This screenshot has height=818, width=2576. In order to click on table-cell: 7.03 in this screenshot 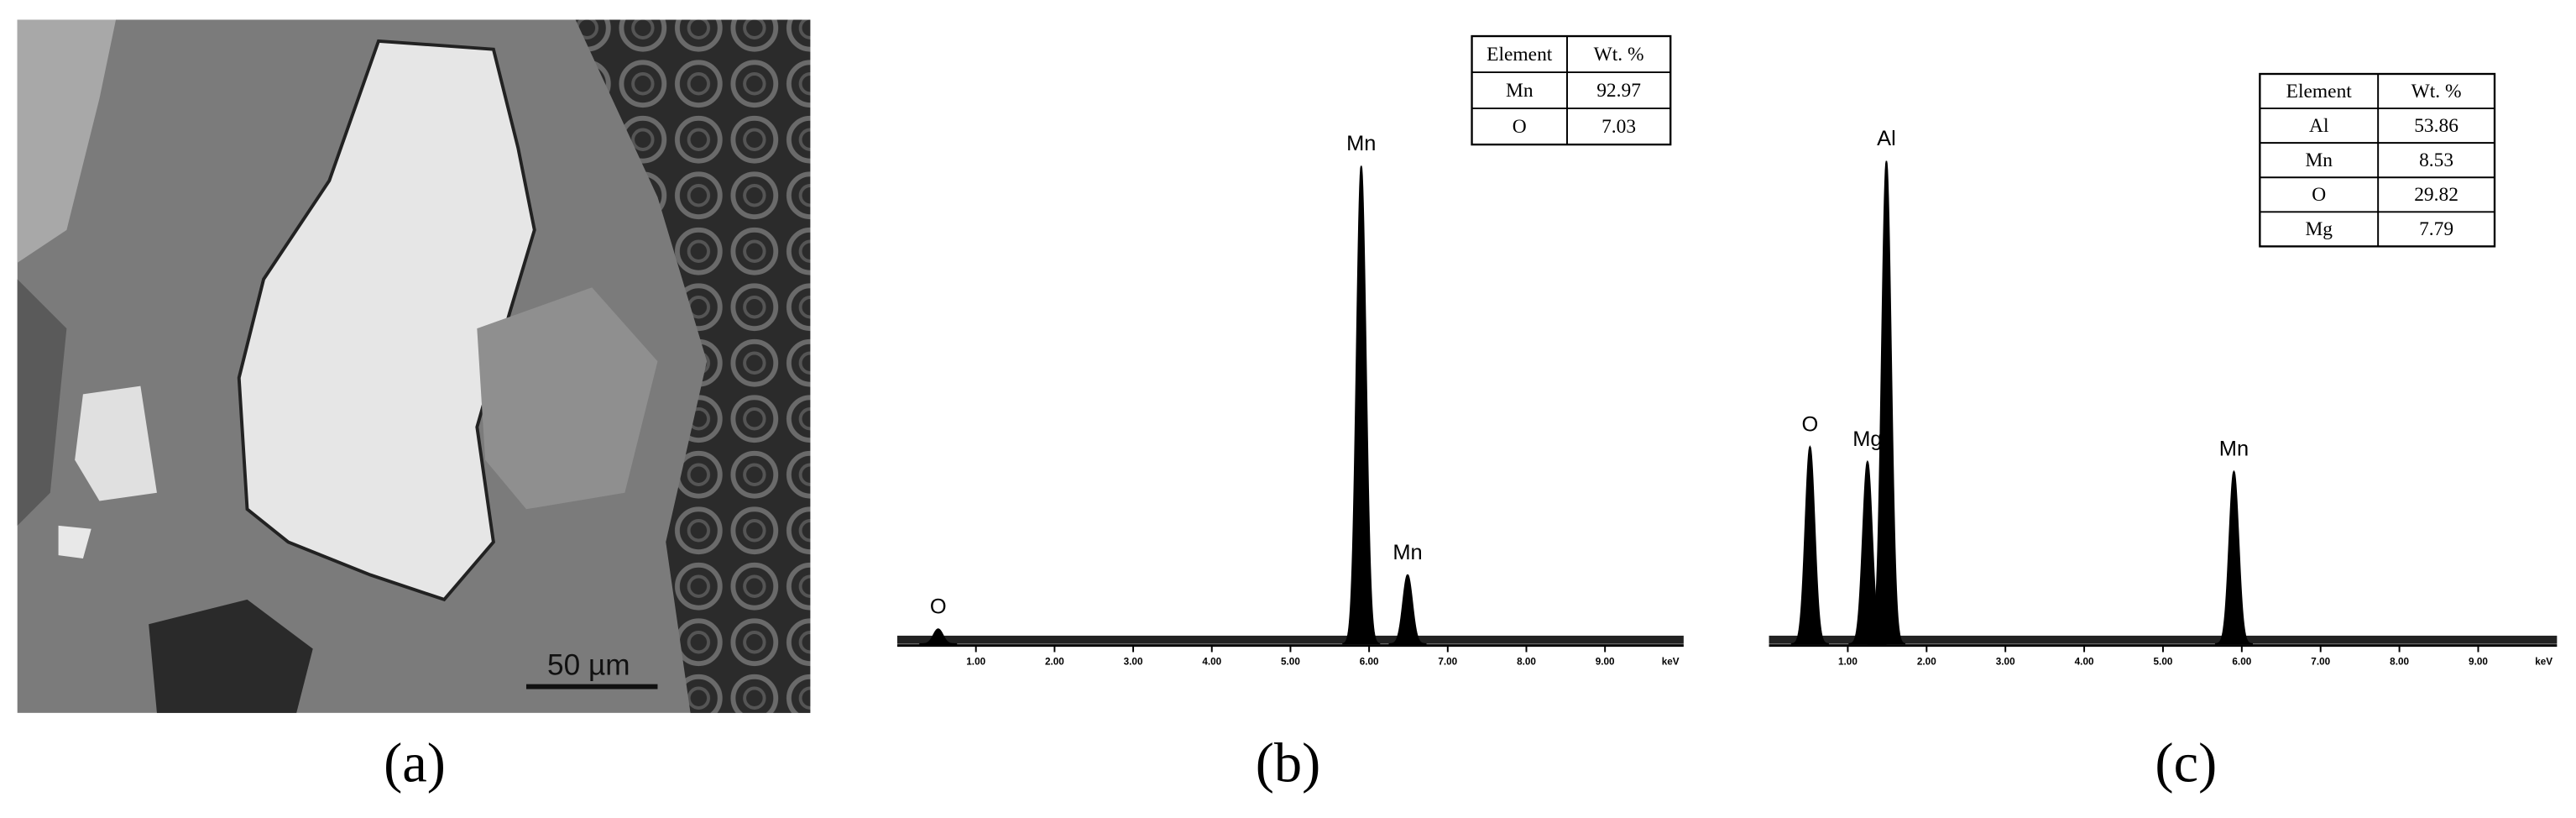, I will do `click(1619, 127)`.